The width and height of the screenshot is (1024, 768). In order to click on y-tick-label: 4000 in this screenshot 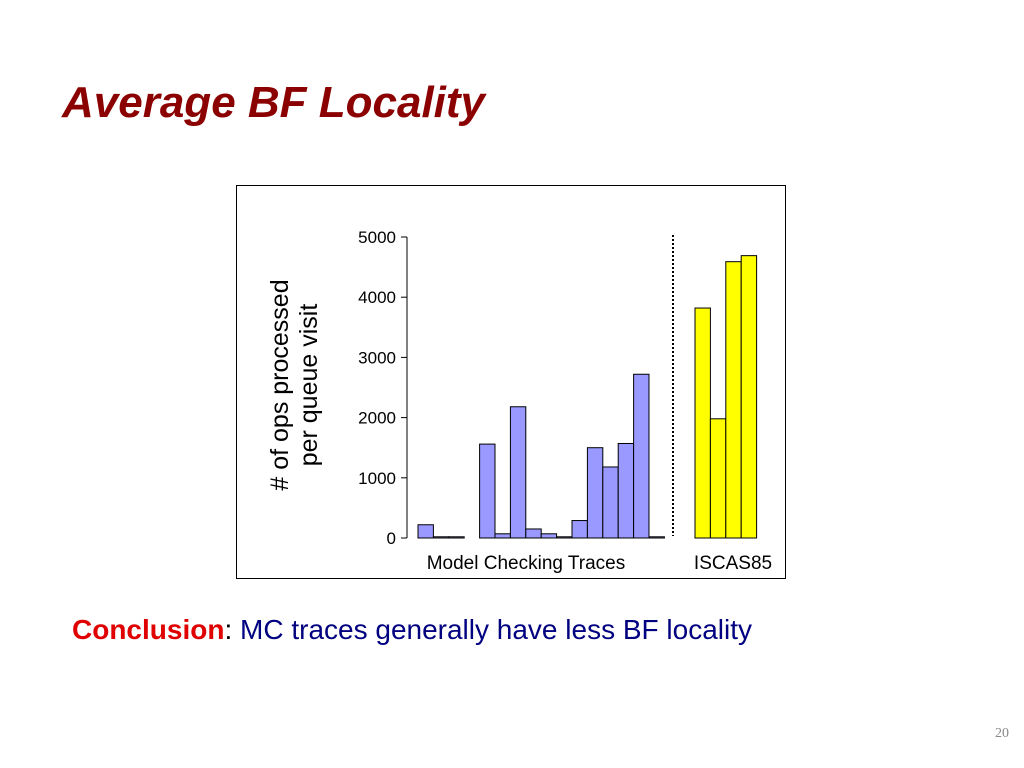, I will do `click(377, 297)`.